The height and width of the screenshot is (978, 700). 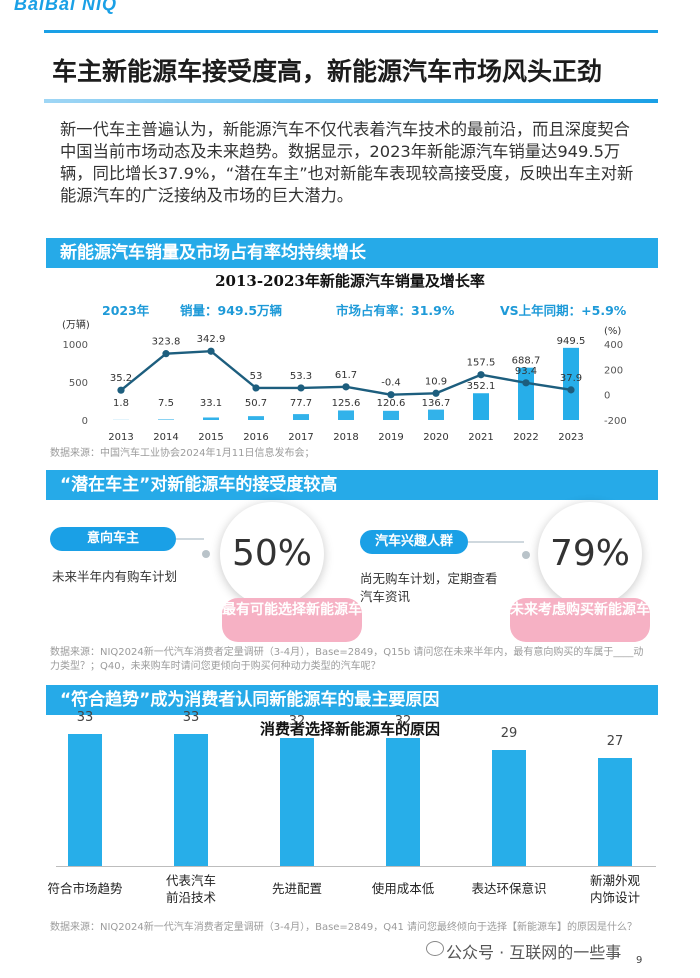 I want to click on sales-bars, so click(x=346, y=383).